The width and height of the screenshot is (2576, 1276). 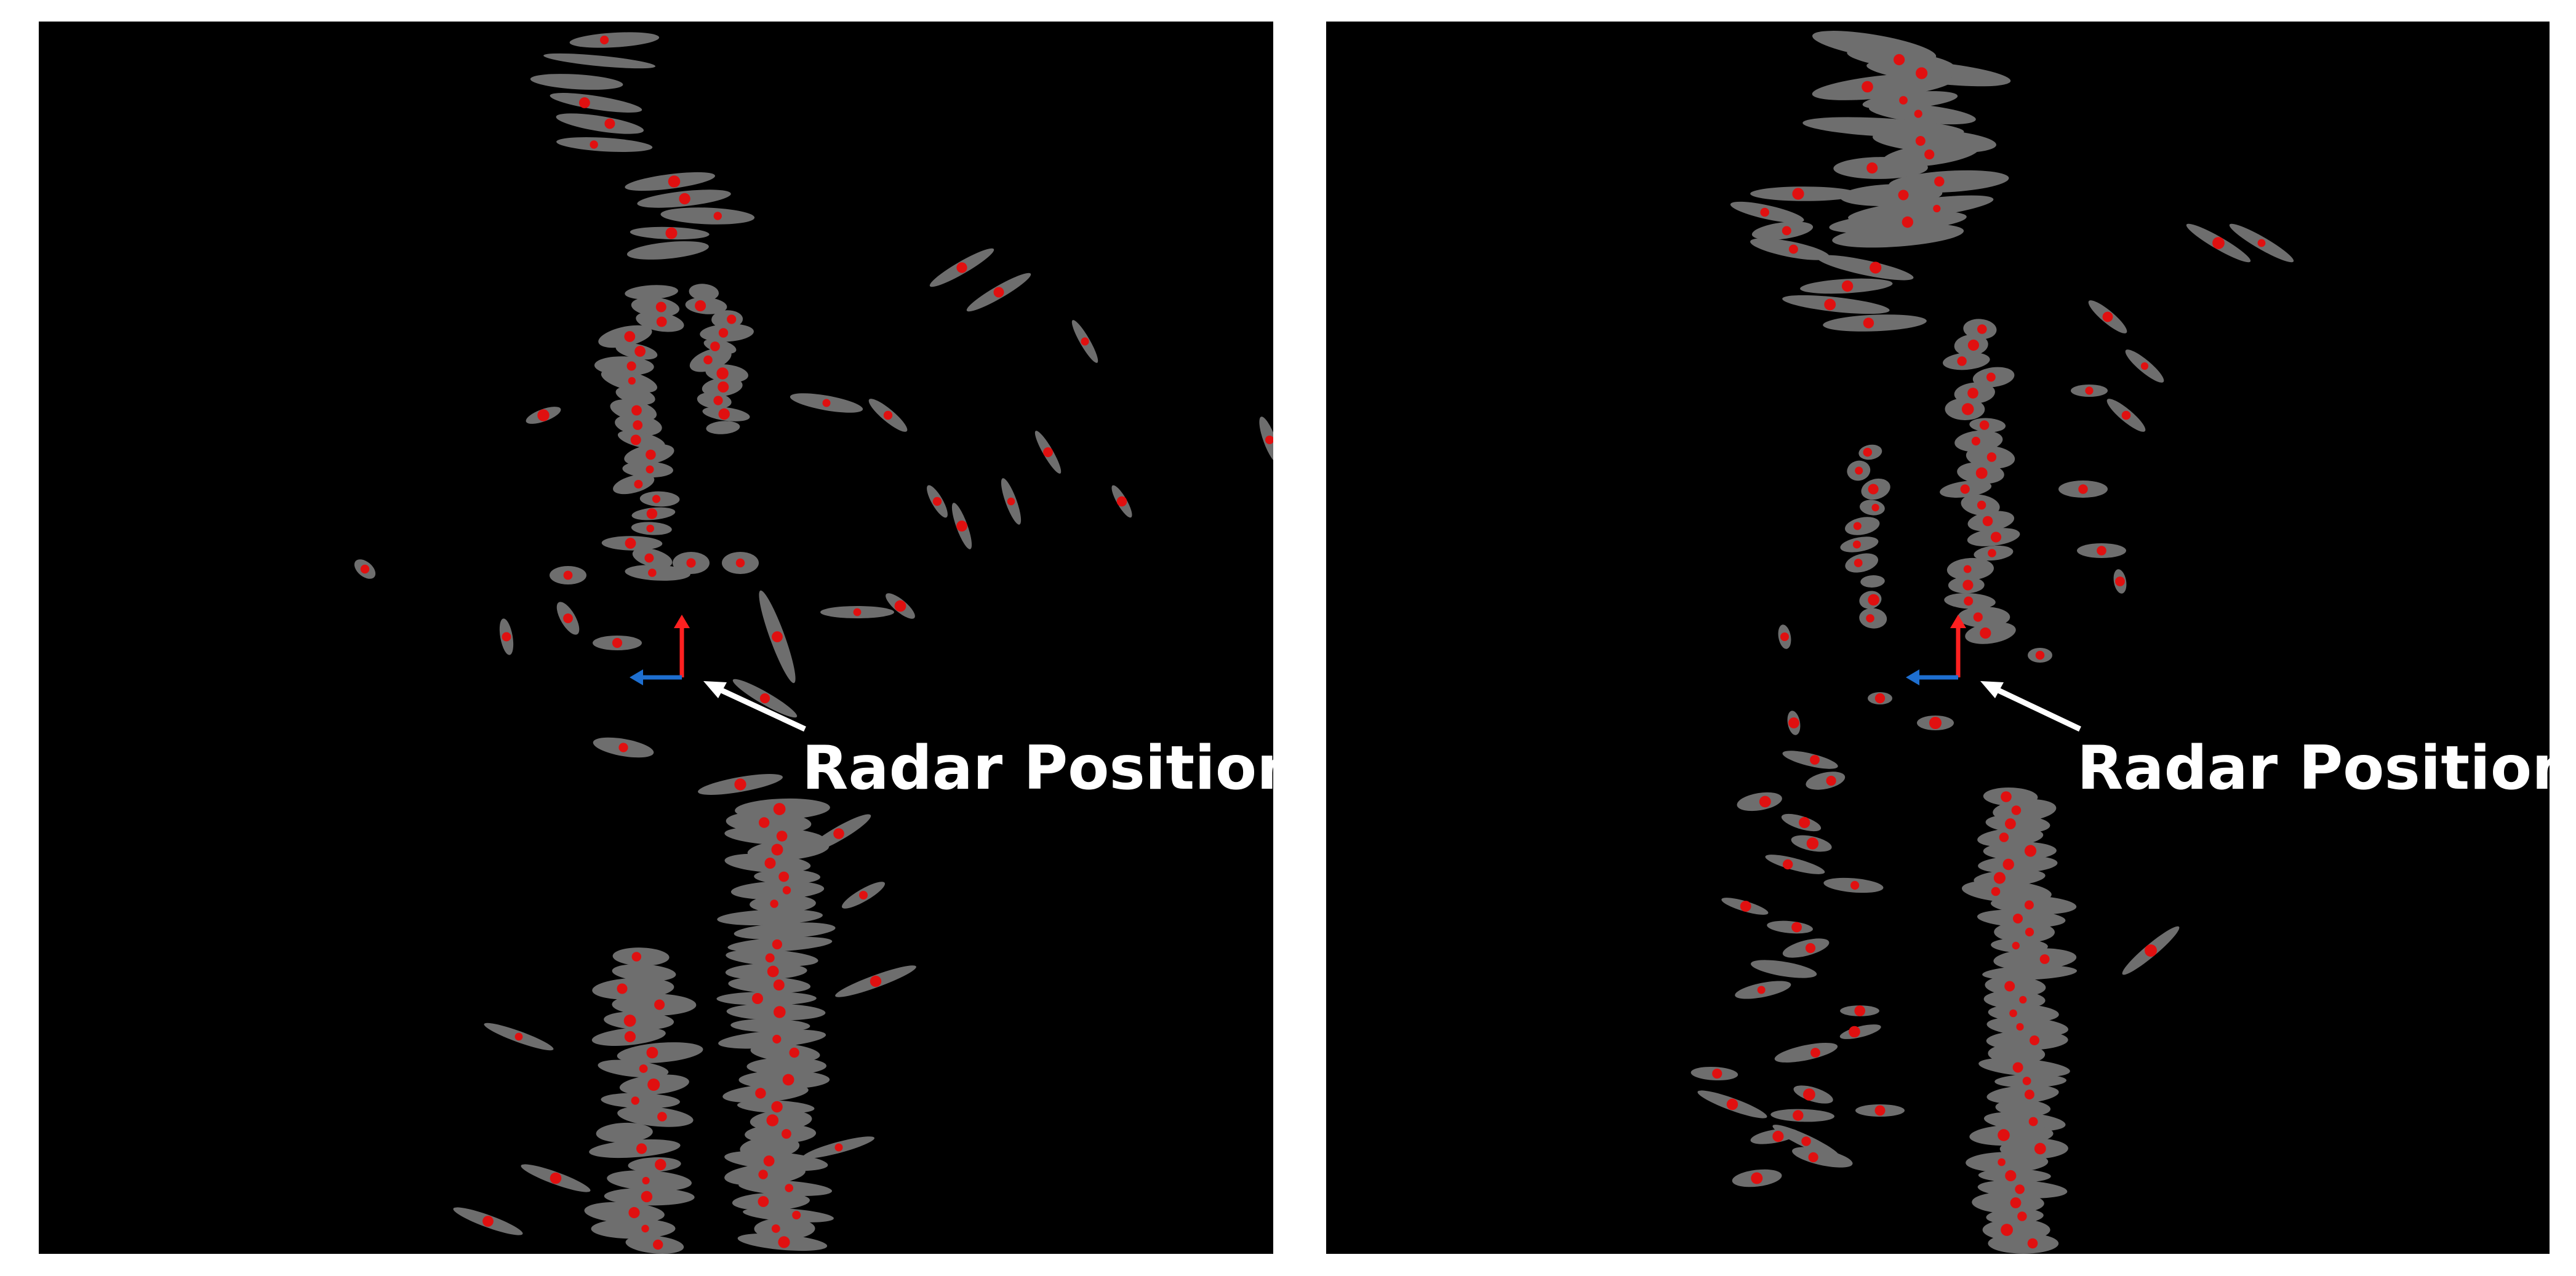 I want to click on radar-axes-left, so click(x=660, y=650).